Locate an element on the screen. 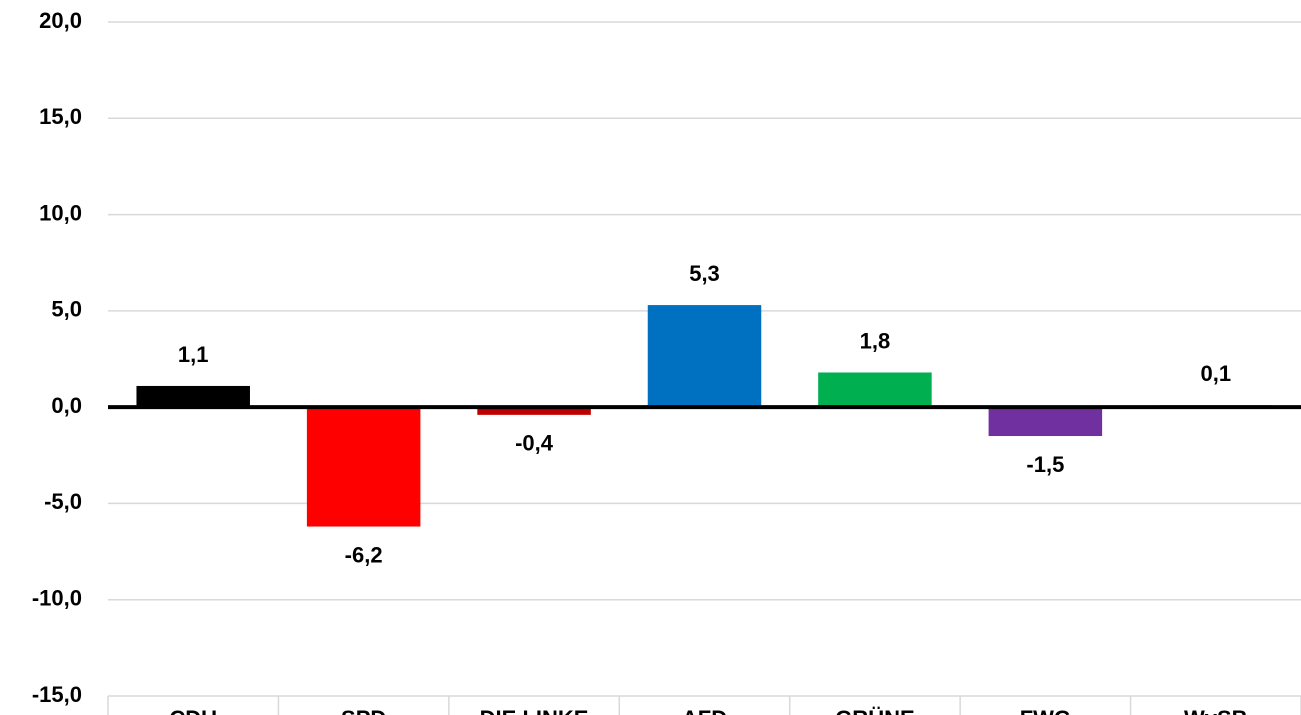  x-tick-label: GRÜNE is located at coordinates (874, 710).